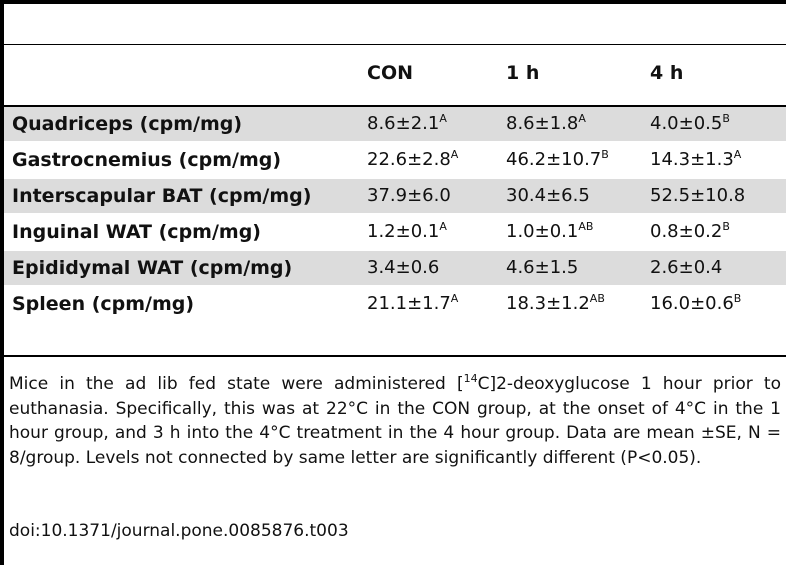 The image size is (786, 565). What do you see at coordinates (413, 159) in the screenshot?
I see `cell-con: 22.6±2.8A` at bounding box center [413, 159].